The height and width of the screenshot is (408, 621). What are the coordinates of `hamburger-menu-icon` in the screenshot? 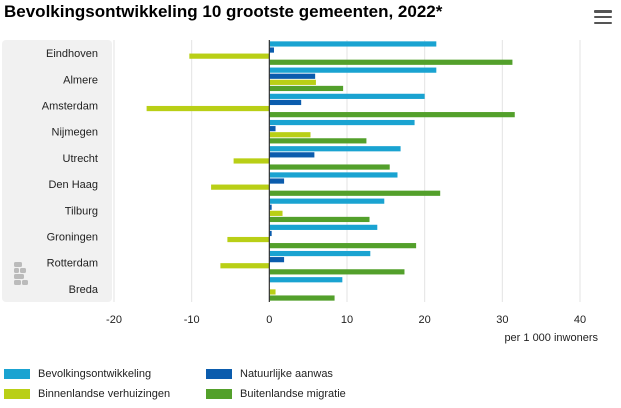 It's located at (603, 17).